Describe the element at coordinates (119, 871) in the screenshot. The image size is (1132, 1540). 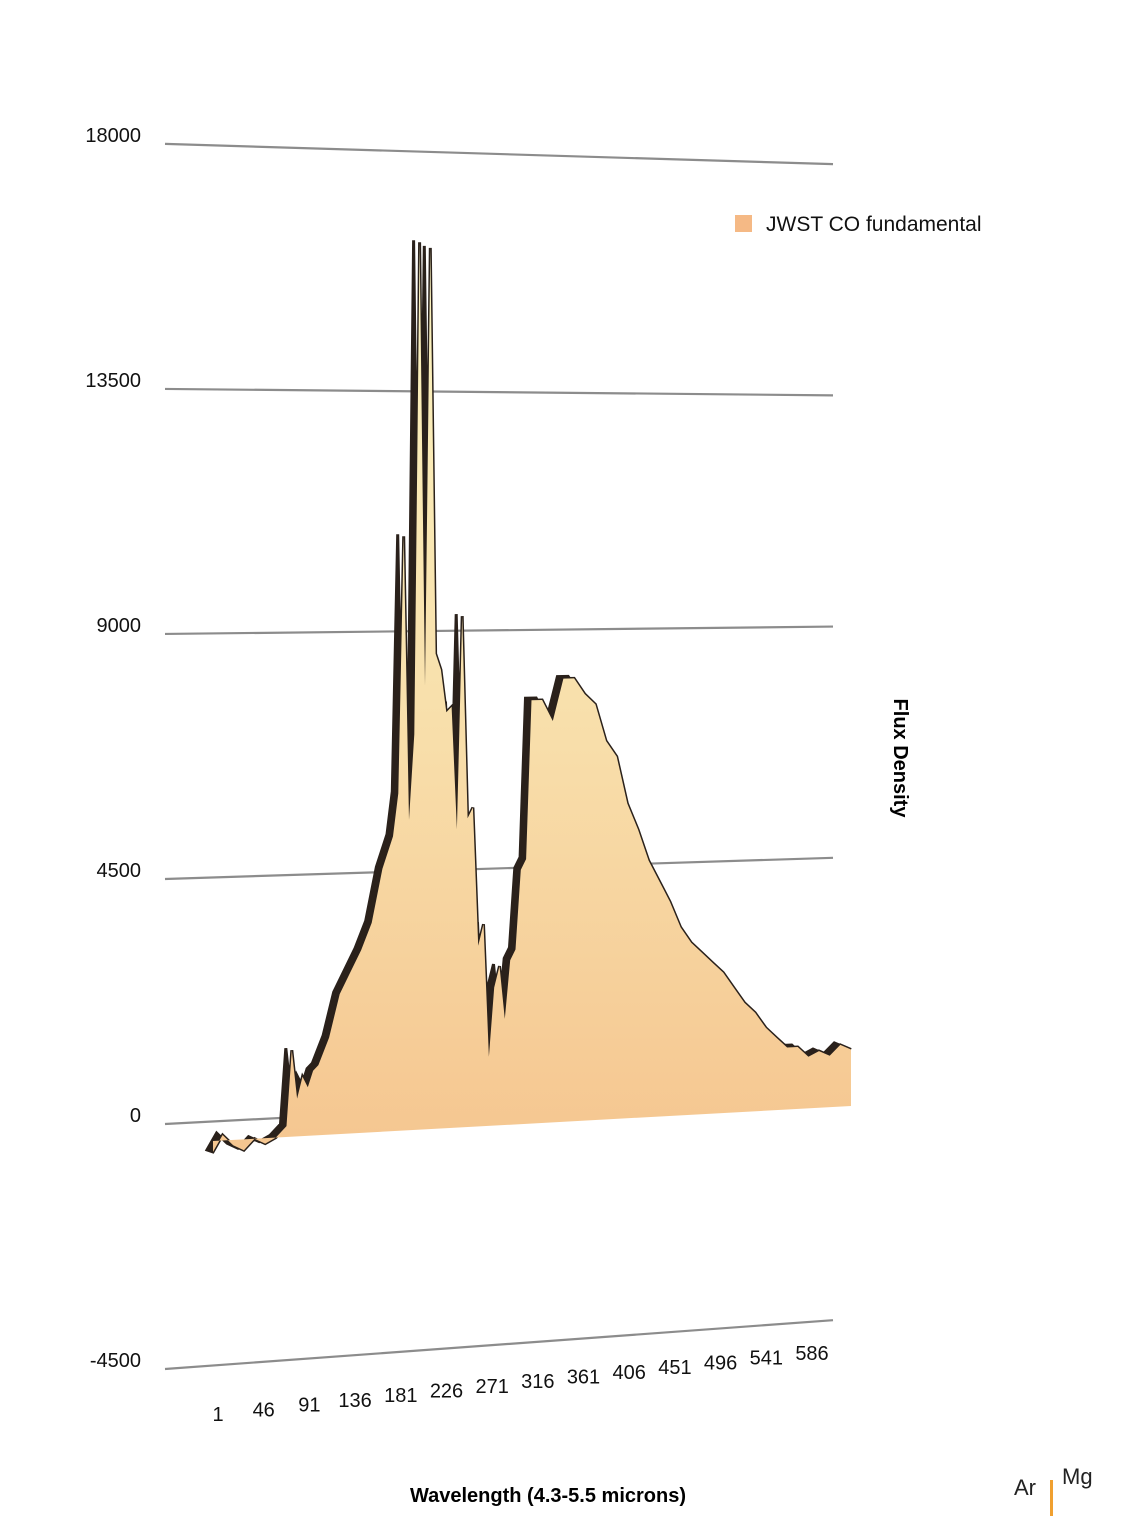
I see `y-tick-label: 4500` at that location.